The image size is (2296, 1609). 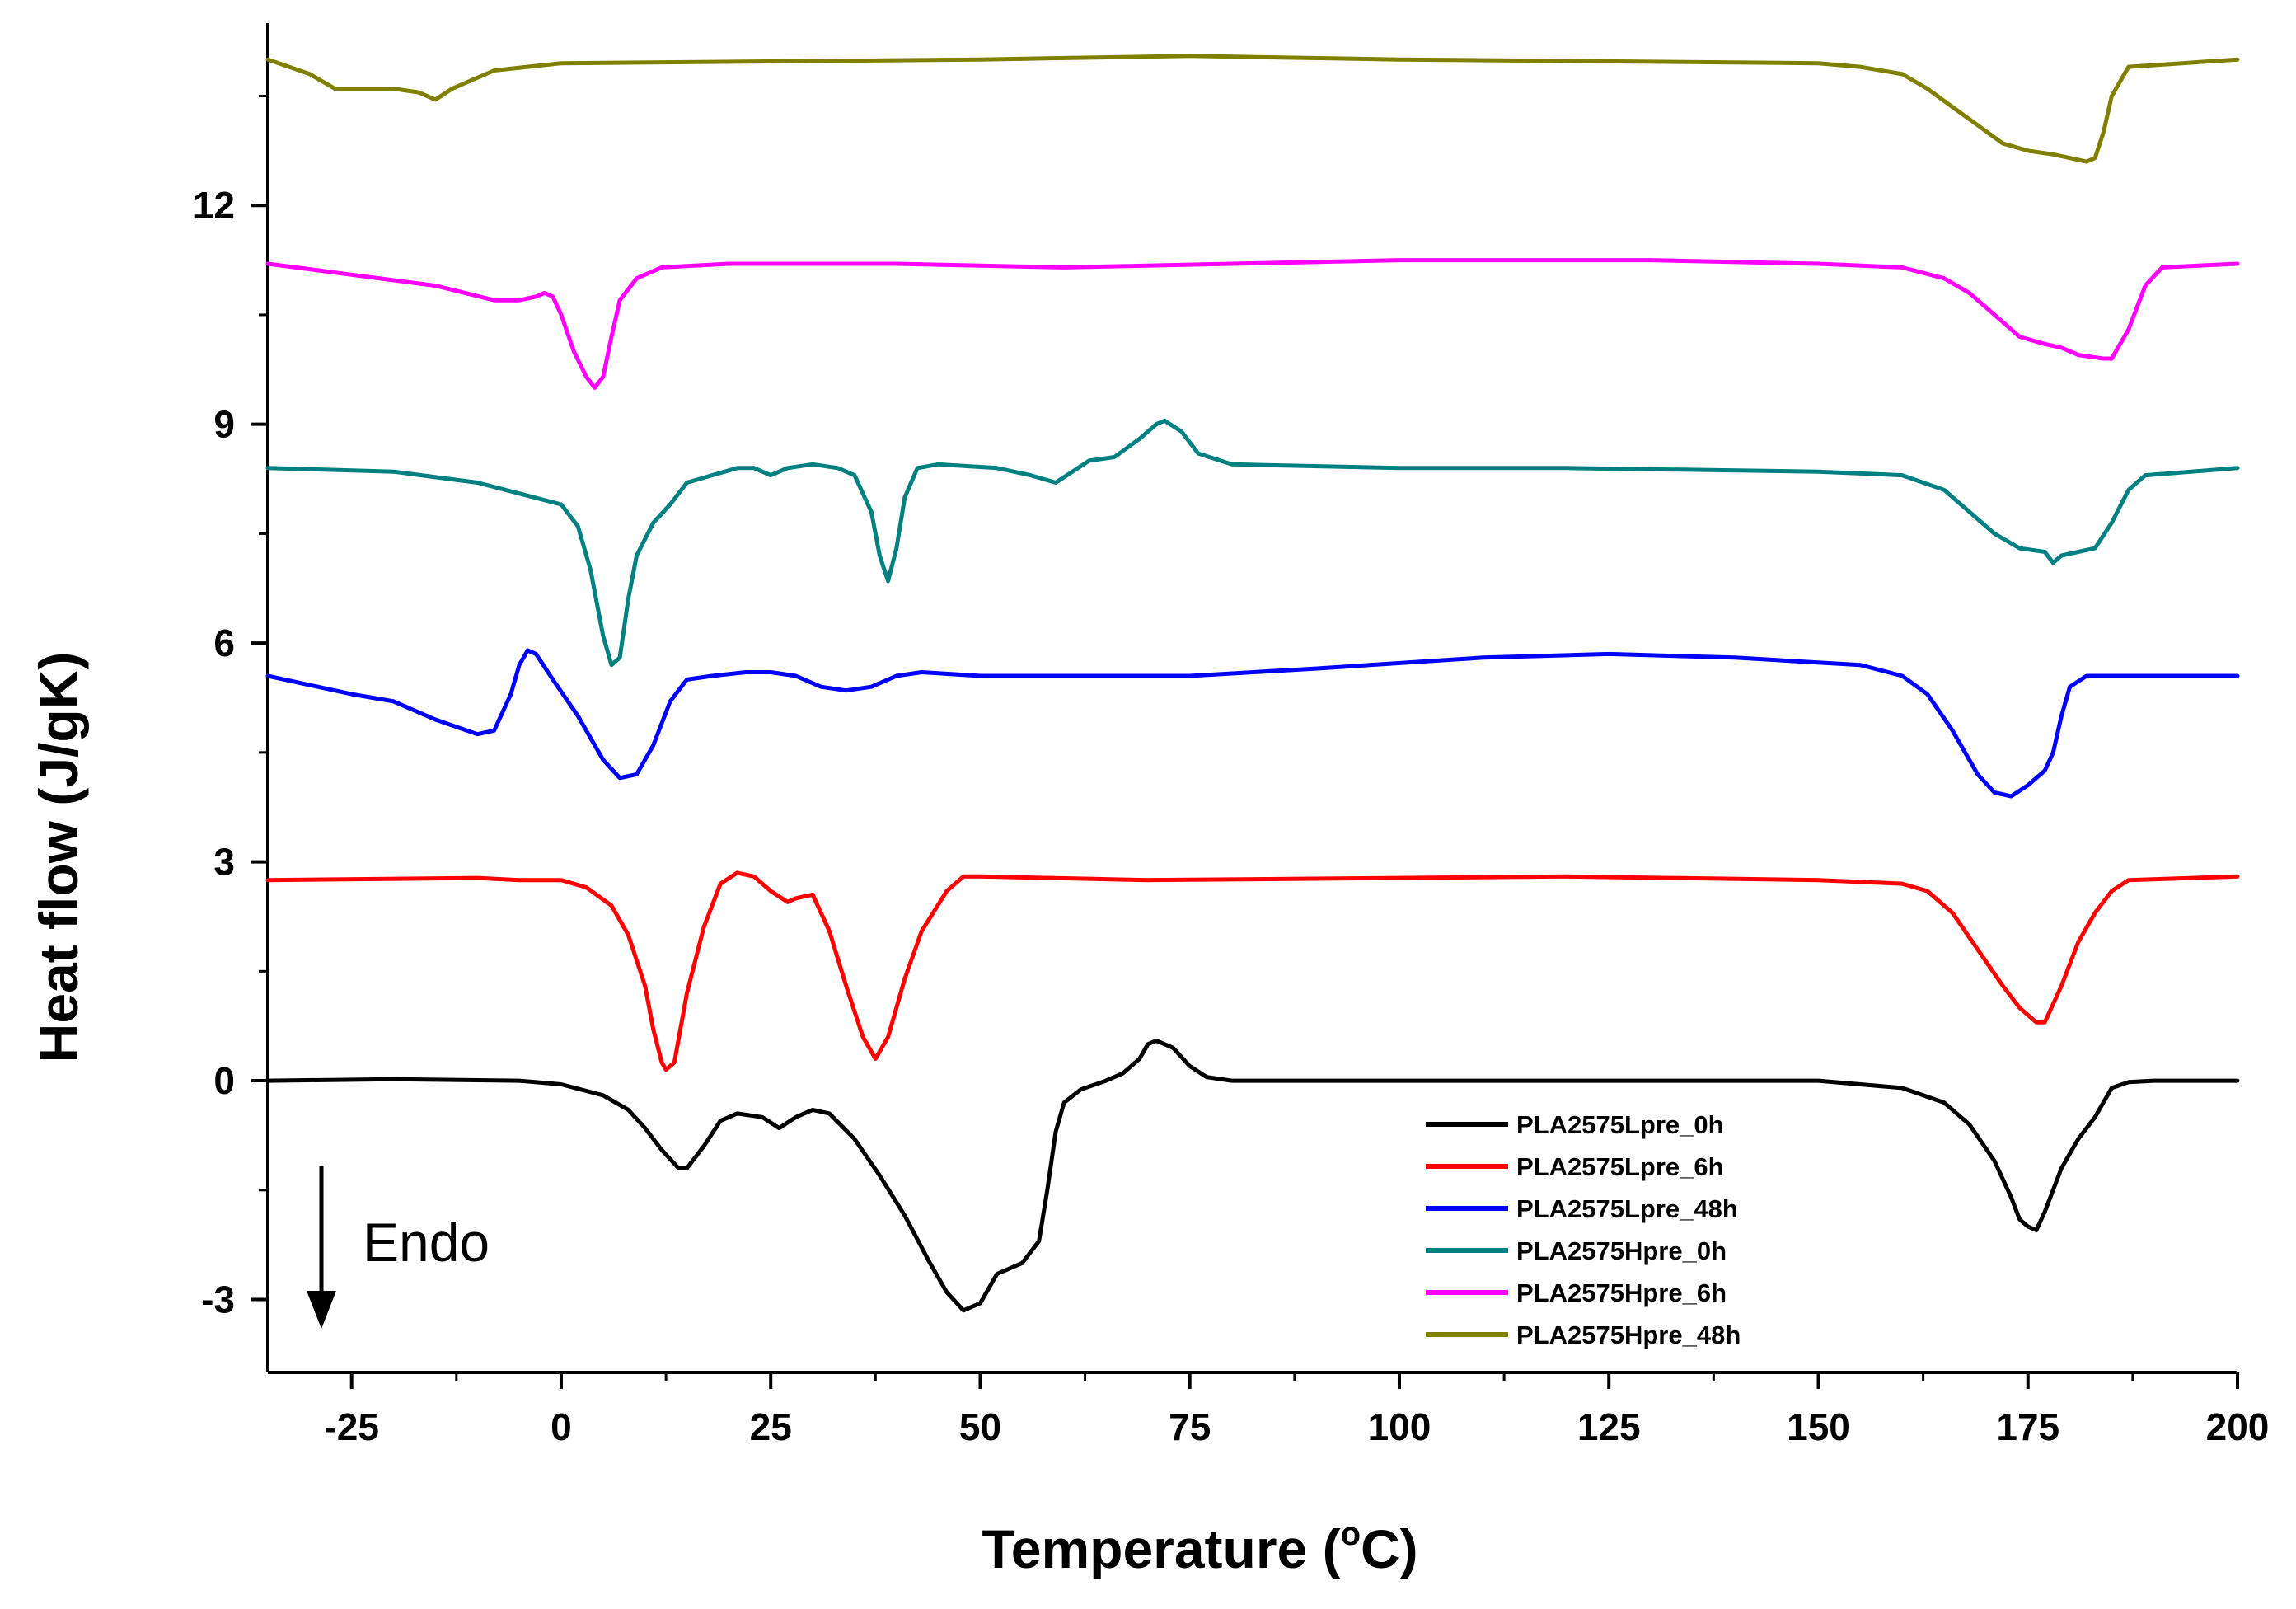 What do you see at coordinates (1620, 1166) in the screenshot?
I see `legend-label: PLA2575Lpre_6h` at bounding box center [1620, 1166].